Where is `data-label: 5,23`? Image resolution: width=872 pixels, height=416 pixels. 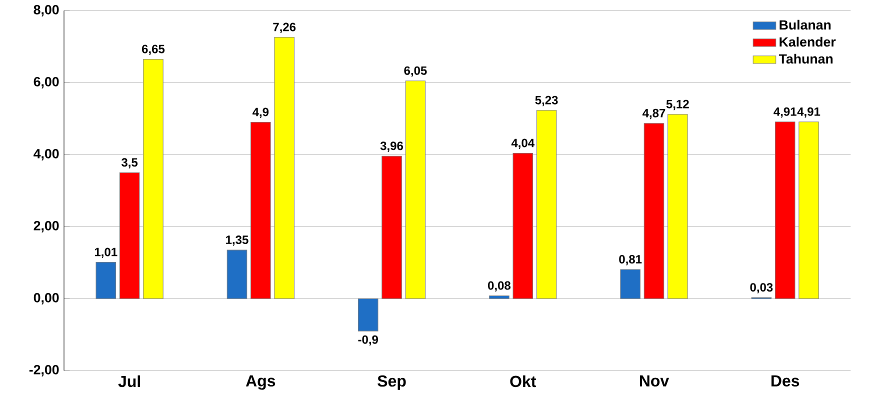
data-label: 5,23 is located at coordinates (546, 101).